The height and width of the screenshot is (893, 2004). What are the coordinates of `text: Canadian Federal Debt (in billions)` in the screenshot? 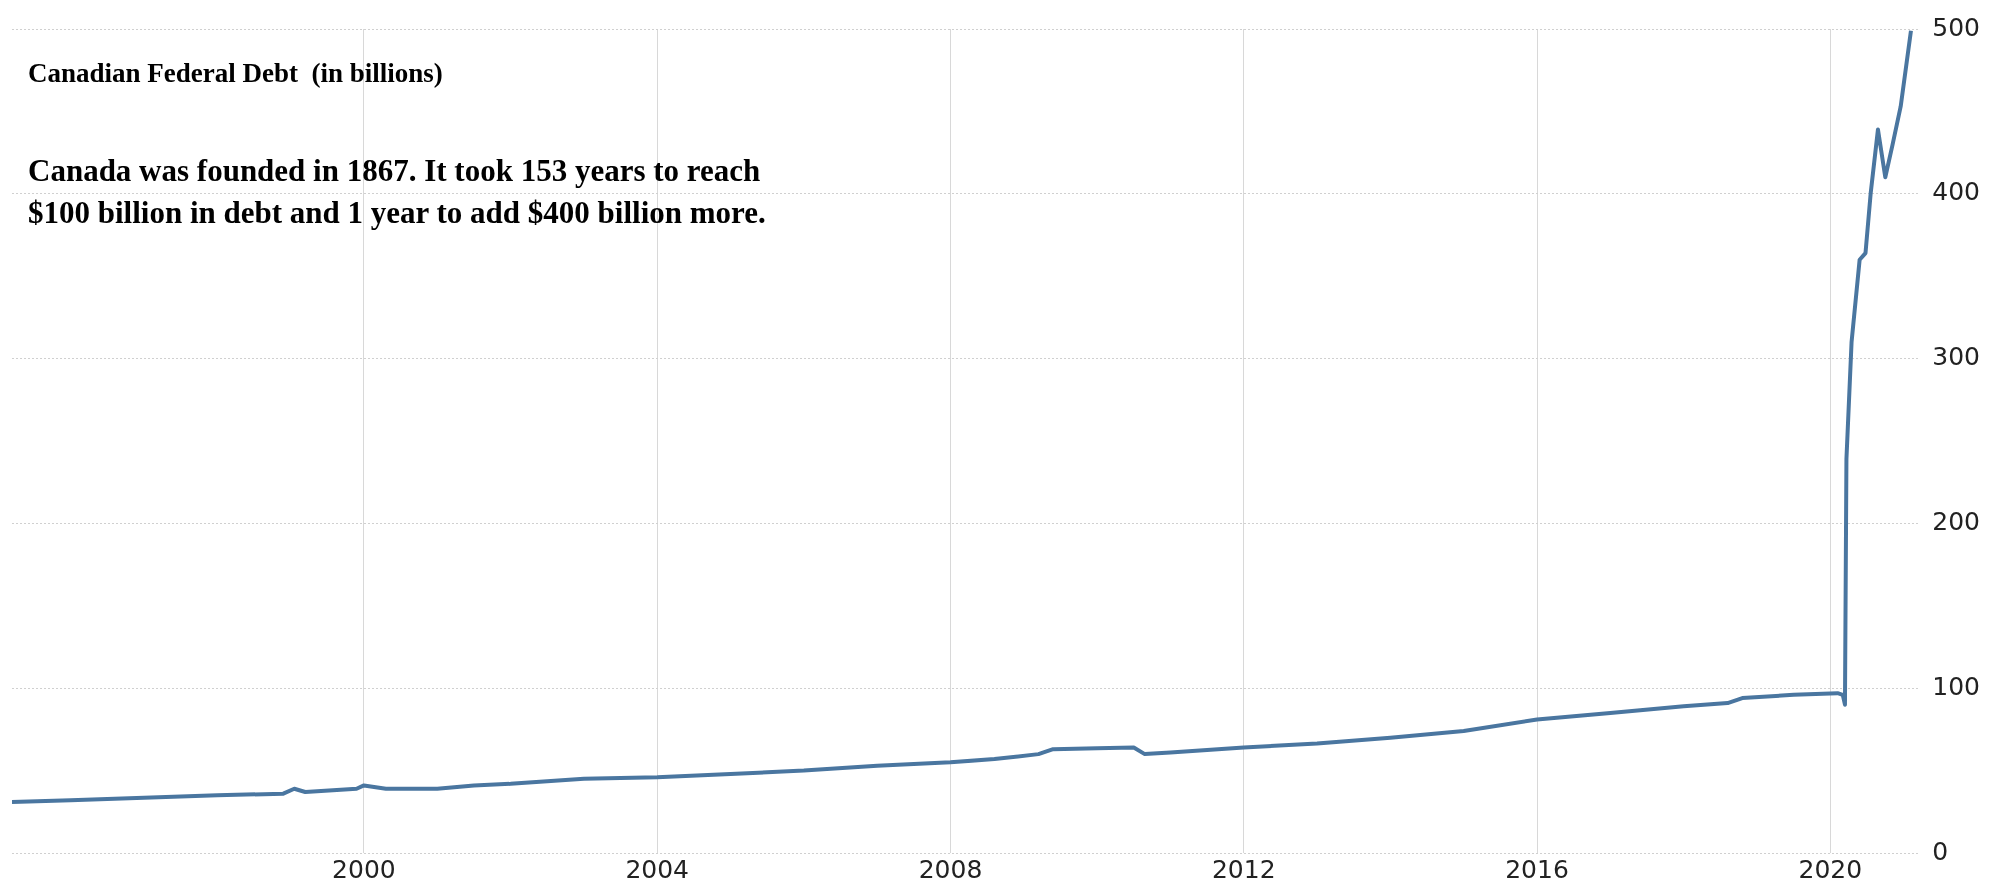 It's located at (235, 73).